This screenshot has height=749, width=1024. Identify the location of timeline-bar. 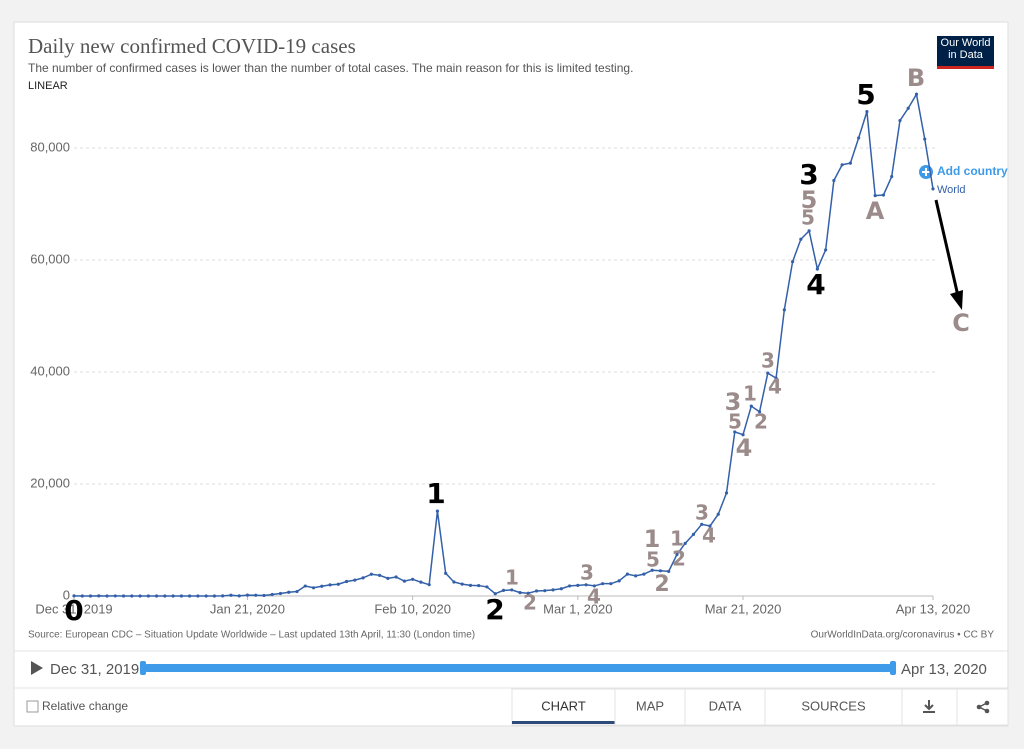
(518, 668).